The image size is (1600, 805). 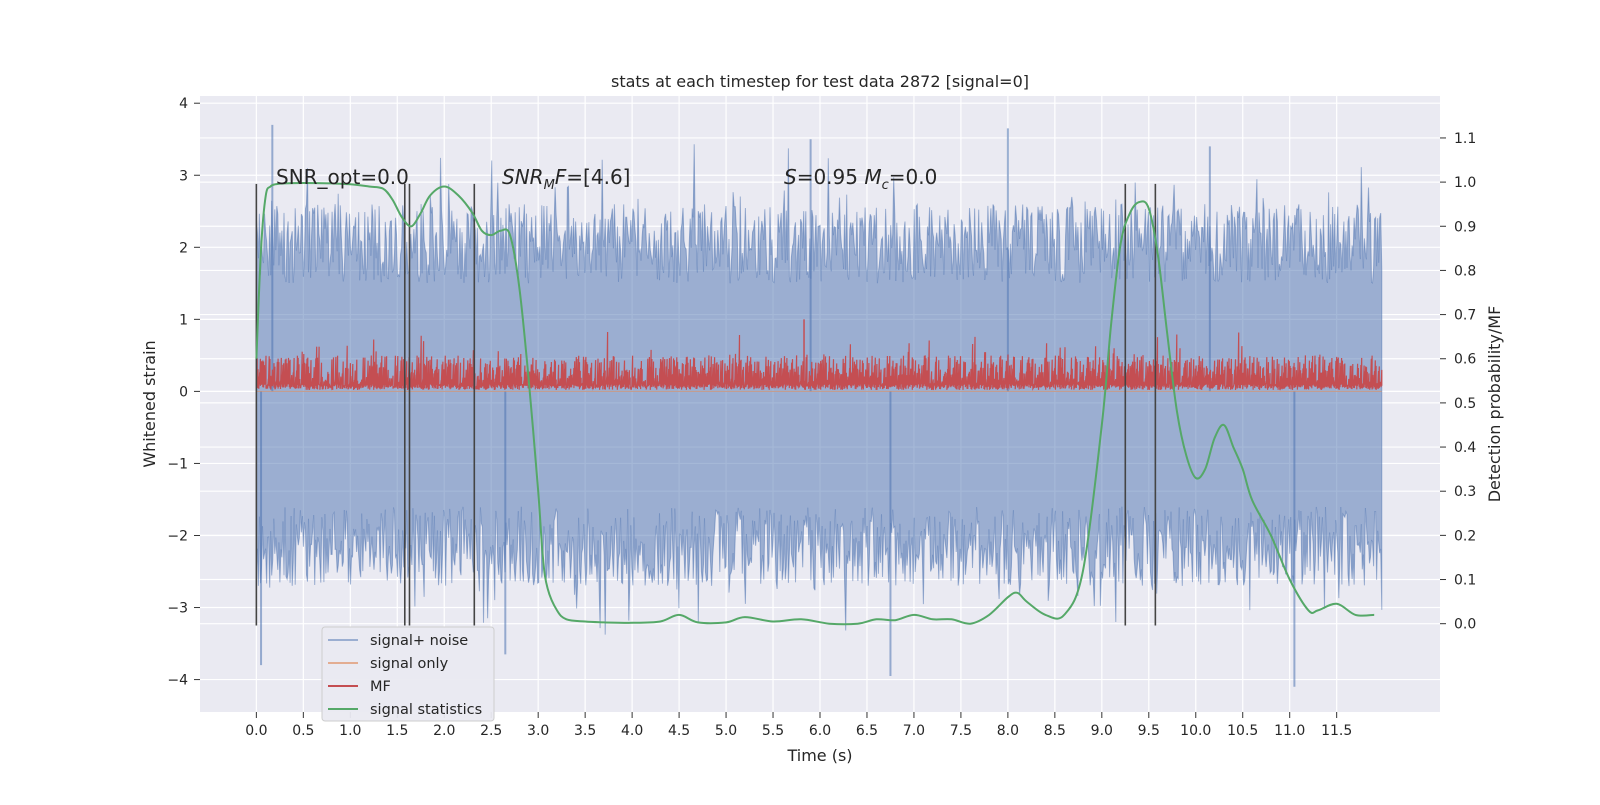 I want to click on y-right-tick-label: 0.0, so click(x=1465, y=625).